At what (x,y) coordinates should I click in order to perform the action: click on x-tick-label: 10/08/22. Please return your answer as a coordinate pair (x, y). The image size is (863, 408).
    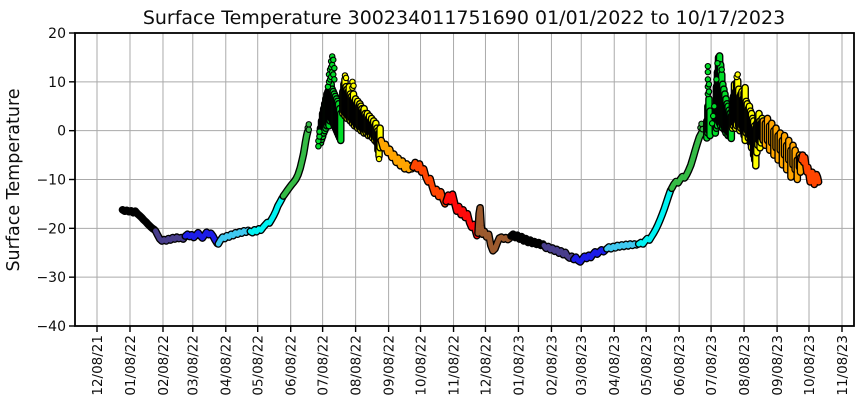
    Looking at the image, I should click on (421, 365).